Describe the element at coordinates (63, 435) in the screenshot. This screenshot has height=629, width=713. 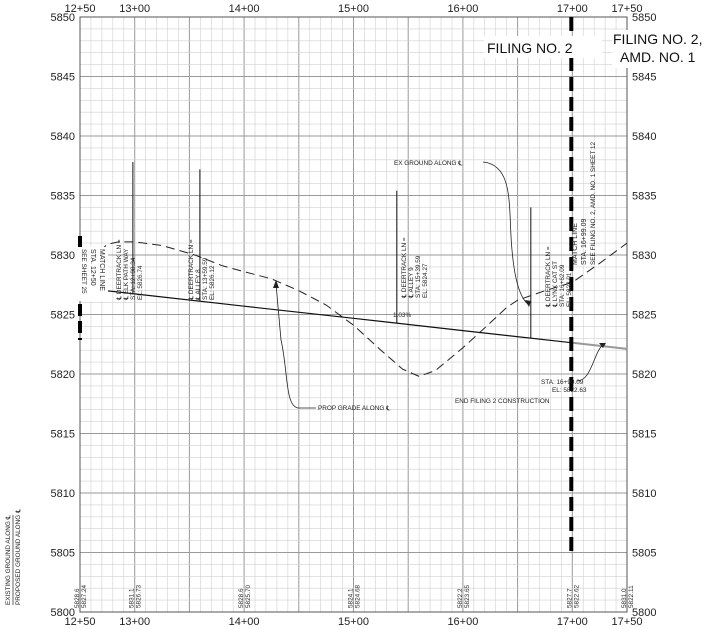
I see `elevation-tick-label-left: 5815` at that location.